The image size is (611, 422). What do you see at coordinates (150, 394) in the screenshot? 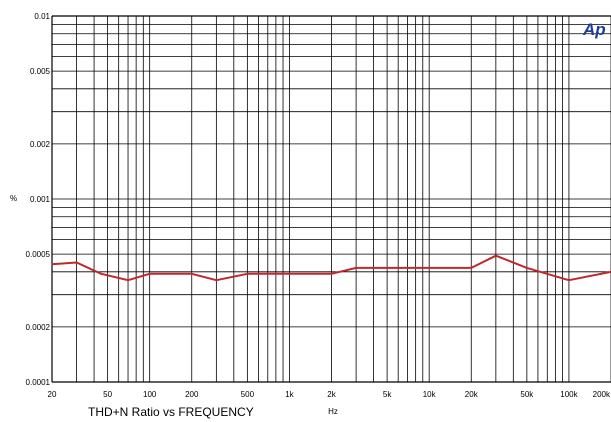
I see `x-tick-label: 100` at bounding box center [150, 394].